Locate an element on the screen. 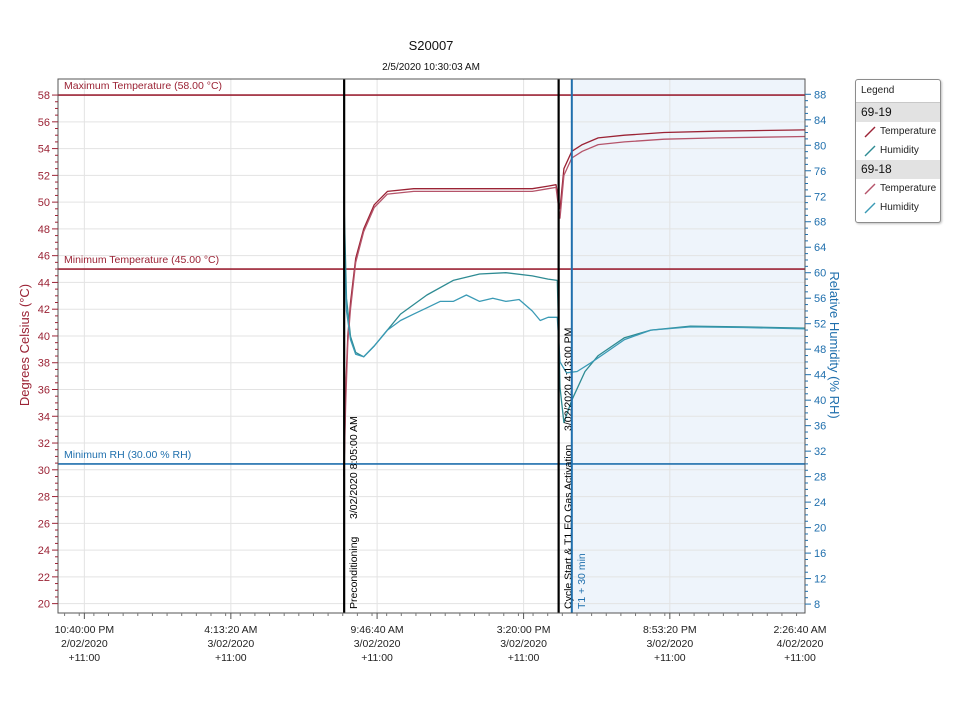 Image resolution: width=962 pixels, height=702 pixels. y-right-tick-label: 68 is located at coordinates (820, 223).